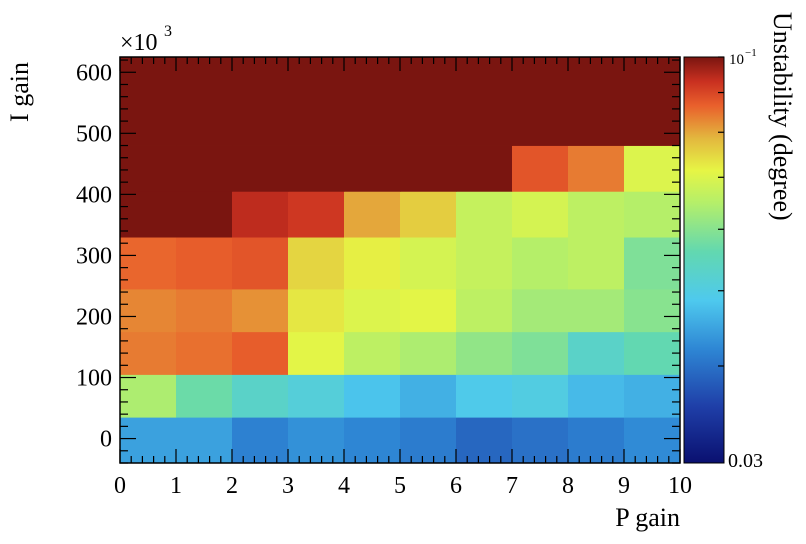 The width and height of the screenshot is (806, 544). Describe the element at coordinates (94, 73) in the screenshot. I see `y-tick-label: 600` at that location.